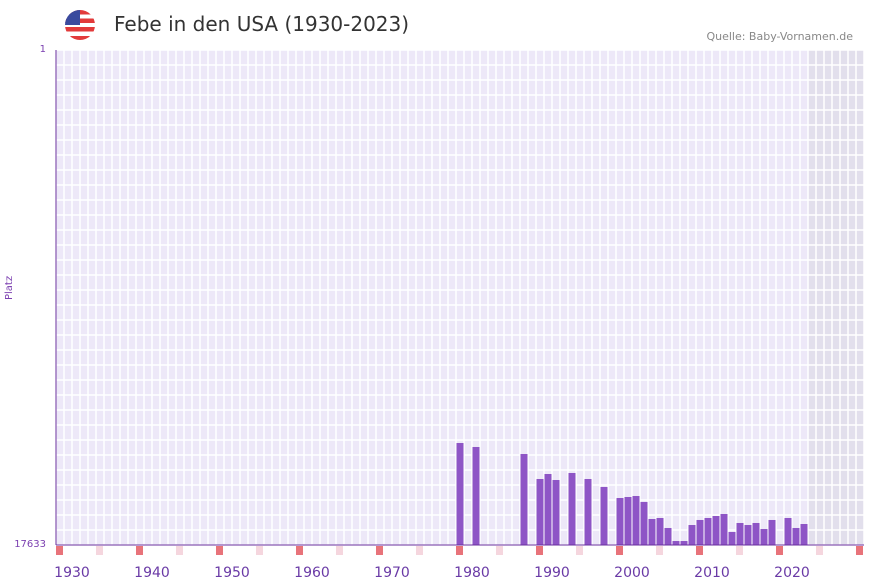 The height and width of the screenshot is (587, 873). What do you see at coordinates (379, 550) in the screenshot?
I see `year-marker-1968` at bounding box center [379, 550].